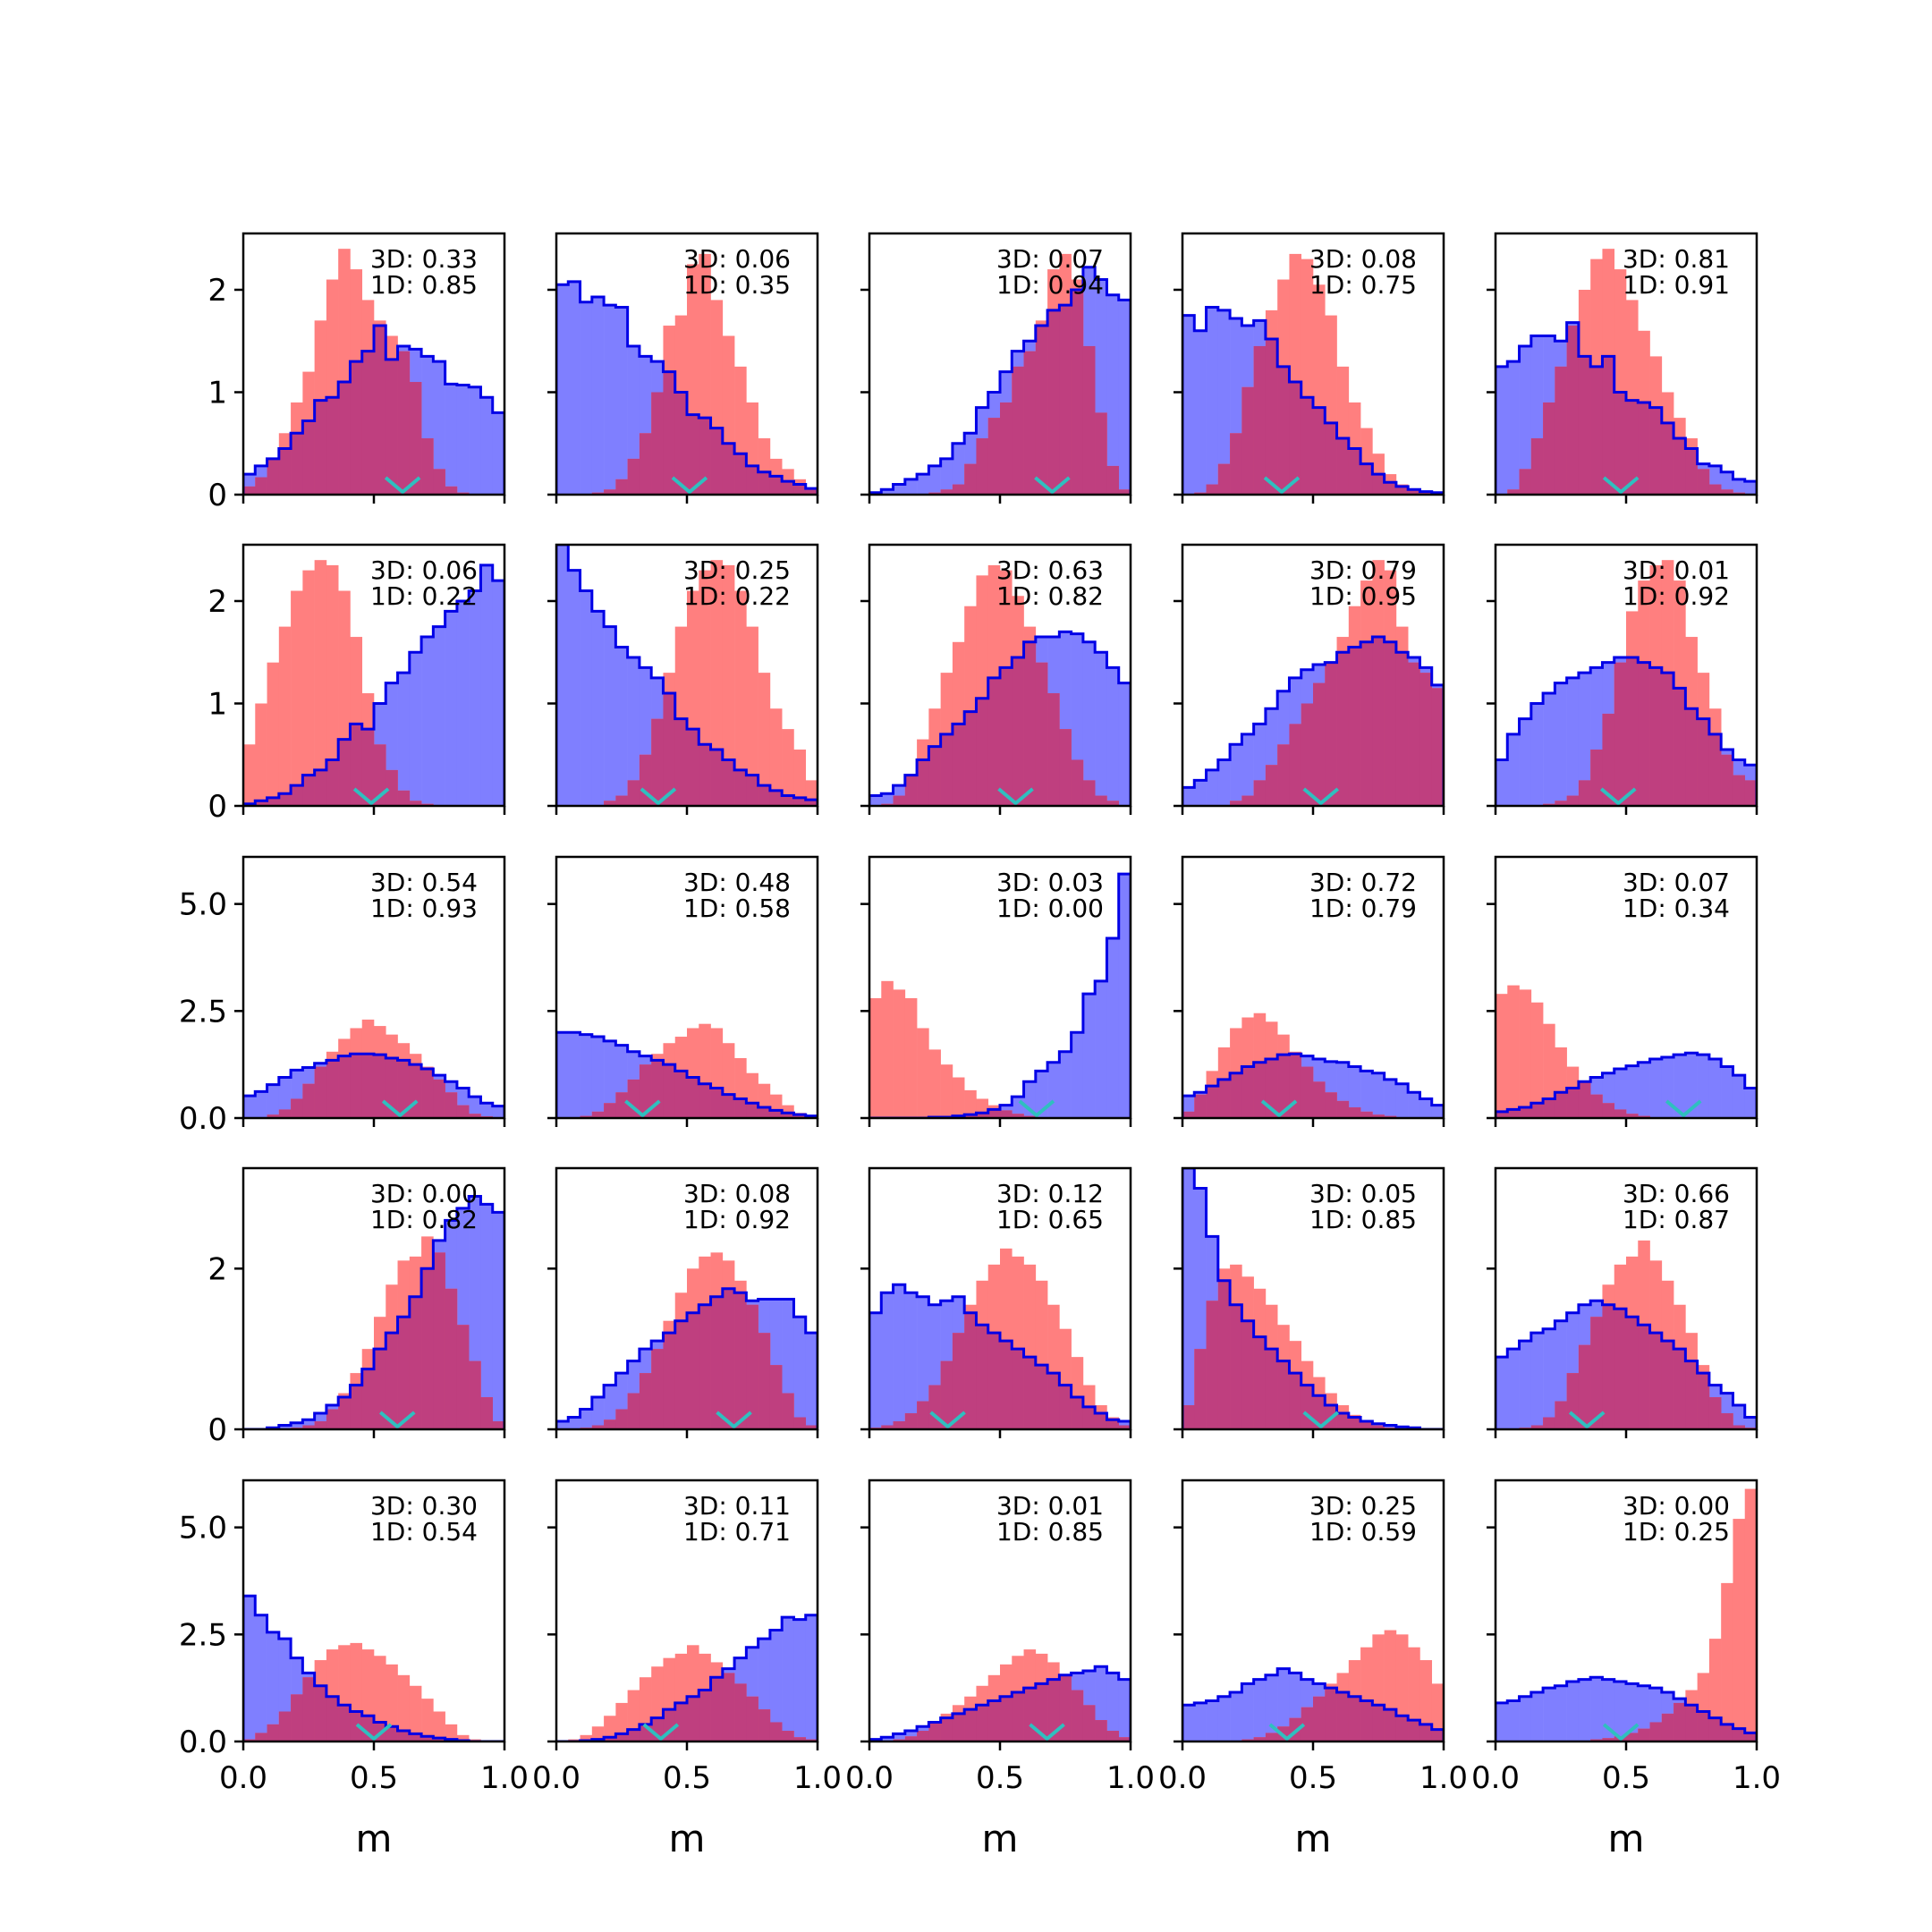 This screenshot has width=1932, height=1932. What do you see at coordinates (203, 1742) in the screenshot?
I see `y-tick-label: 0.0` at bounding box center [203, 1742].